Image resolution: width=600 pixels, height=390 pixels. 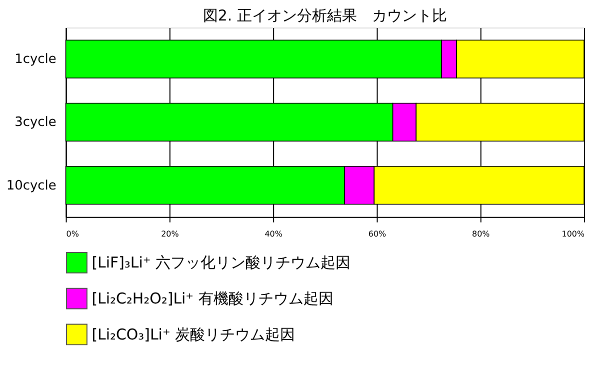 What do you see at coordinates (481, 233) in the screenshot?
I see `x-tick-label: 80%` at bounding box center [481, 233].